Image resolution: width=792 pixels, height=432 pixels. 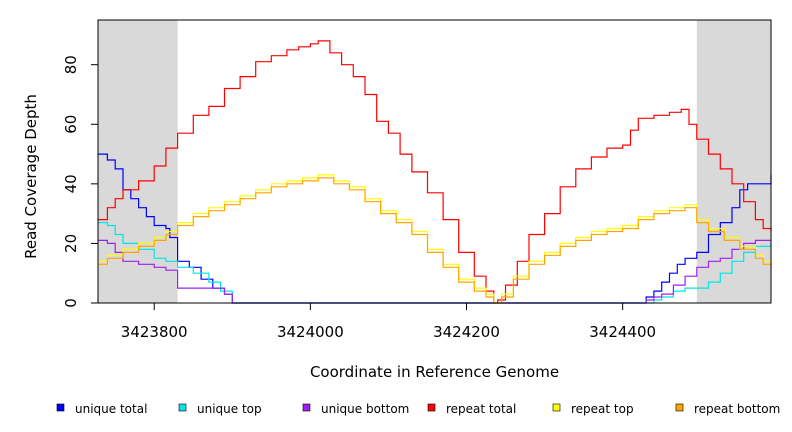 I want to click on legend-item-unique-bottom: unique bottom, so click(x=355, y=409).